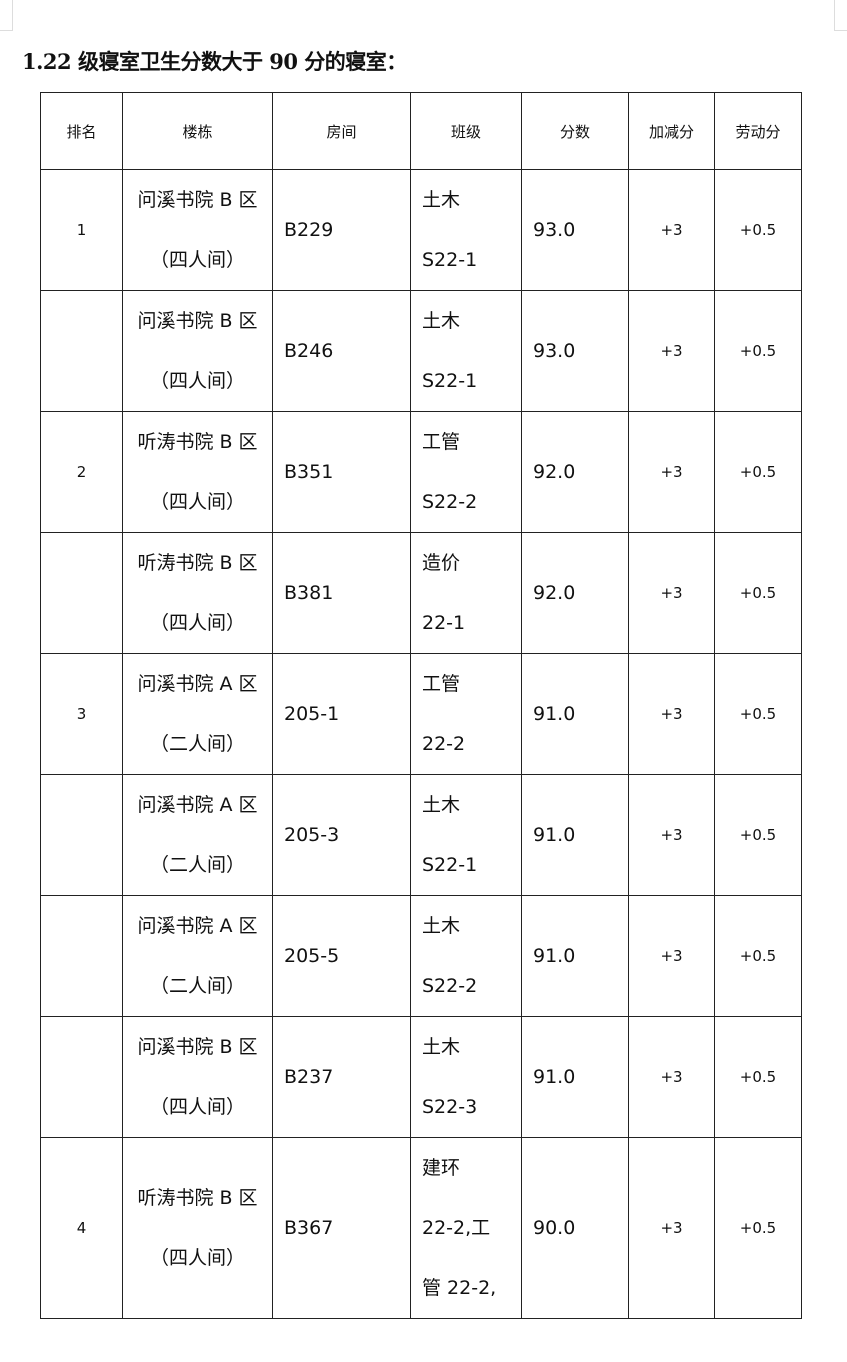 This screenshot has height=1362, width=847. I want to click on class-cell-line: 造价, so click(441, 563).